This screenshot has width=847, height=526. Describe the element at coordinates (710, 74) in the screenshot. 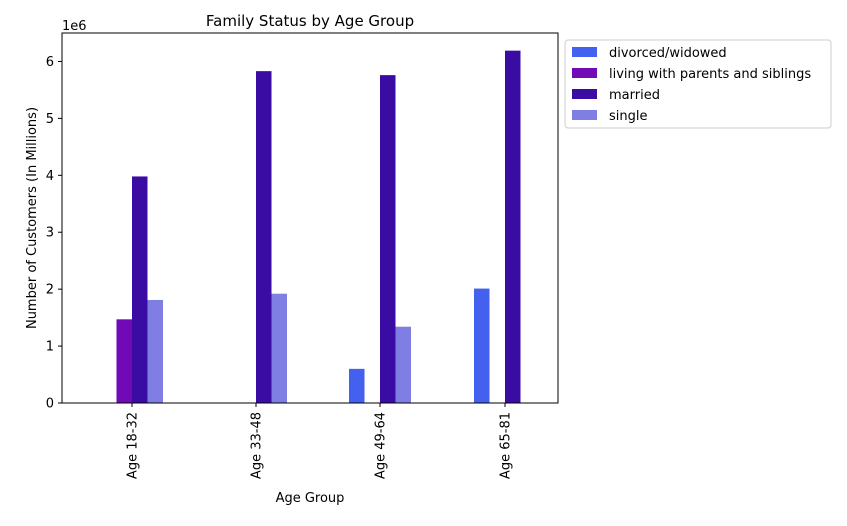

I see `legend-label: living with parents and siblings` at that location.